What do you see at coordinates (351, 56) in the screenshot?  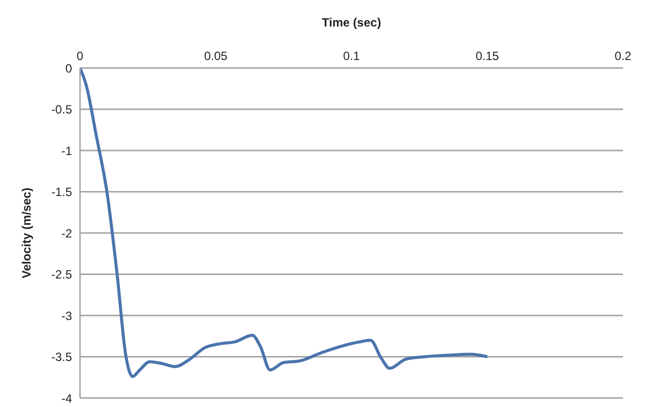 I see `x-tick-label: 0.1` at bounding box center [351, 56].